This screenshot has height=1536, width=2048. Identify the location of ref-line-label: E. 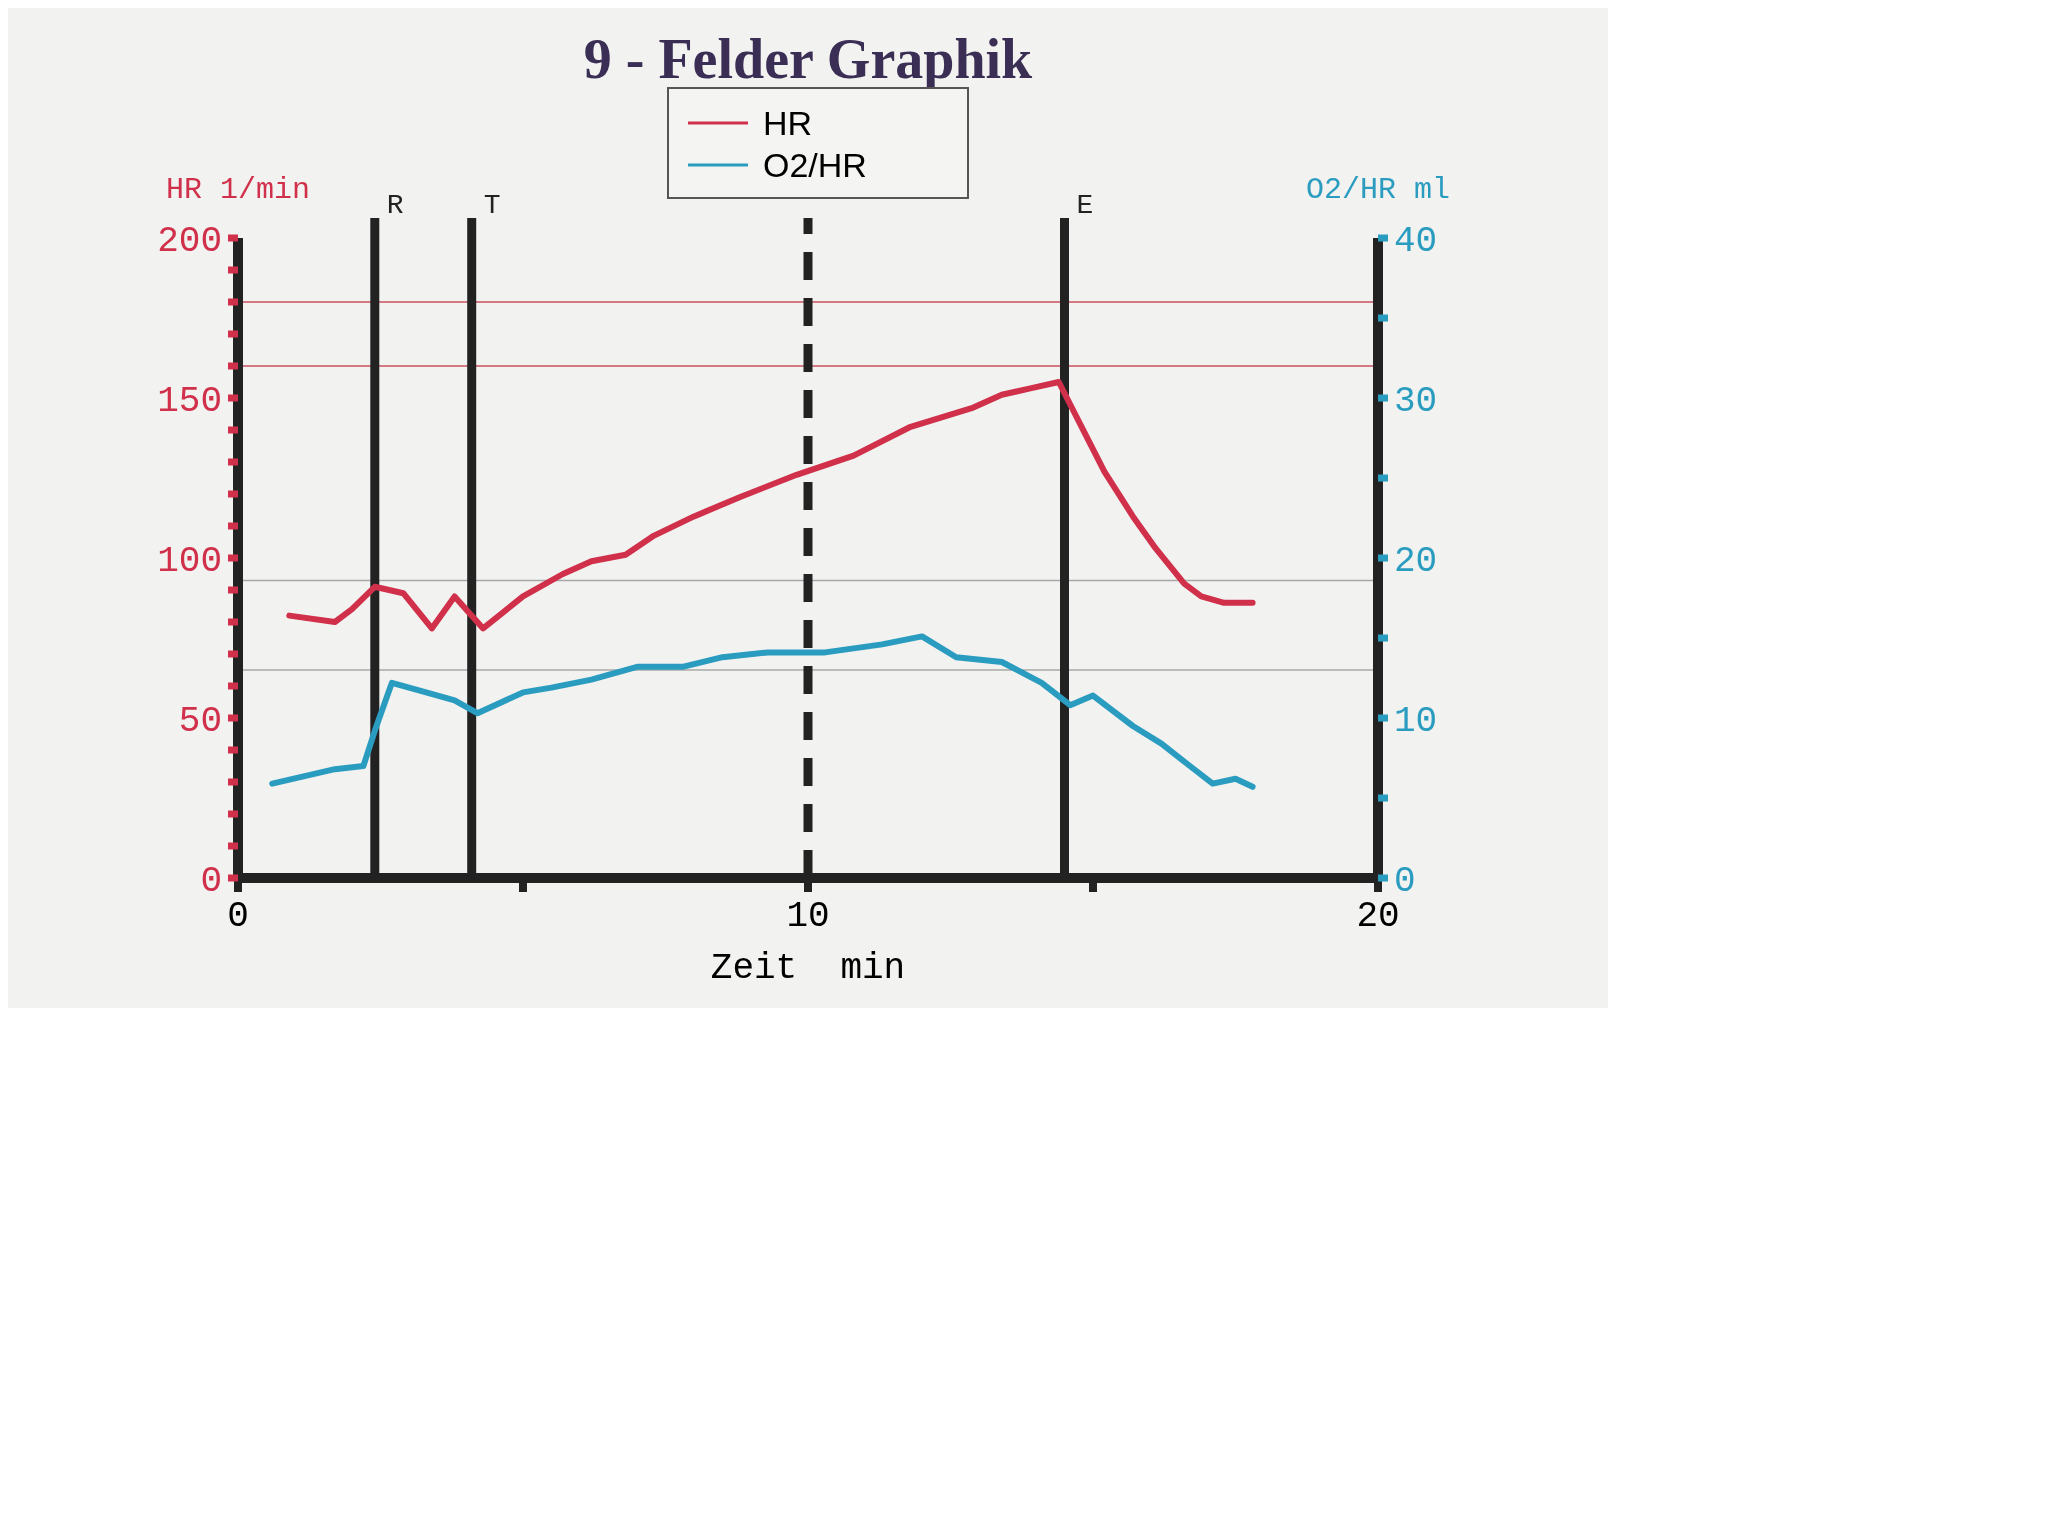
(1085, 205).